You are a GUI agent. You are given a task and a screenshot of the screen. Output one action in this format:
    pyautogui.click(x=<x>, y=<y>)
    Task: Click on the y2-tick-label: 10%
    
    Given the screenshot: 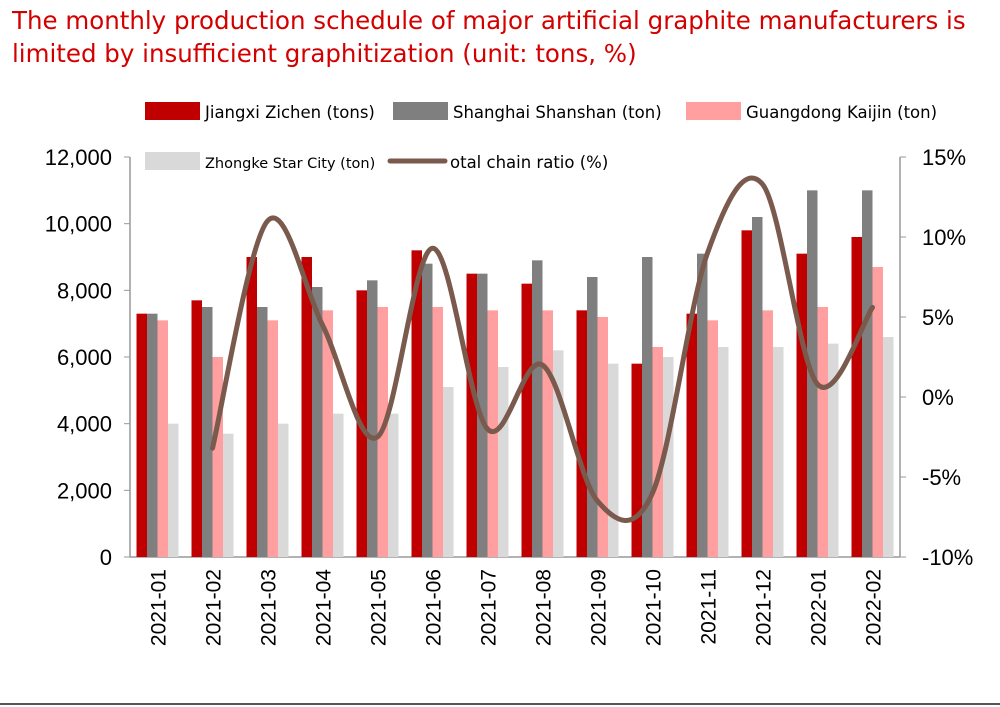 What is the action you would take?
    pyautogui.click(x=944, y=237)
    